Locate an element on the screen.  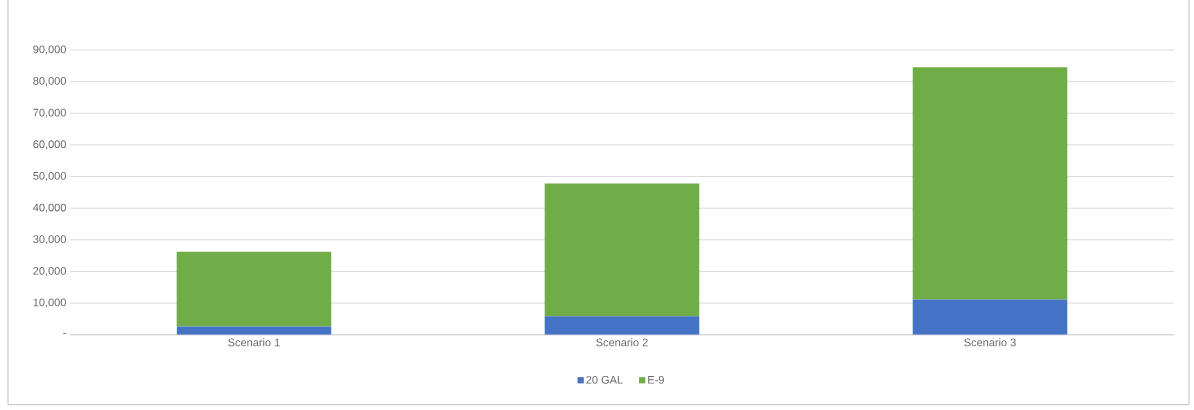
y-tick-label: 70,000 is located at coordinates (49, 113).